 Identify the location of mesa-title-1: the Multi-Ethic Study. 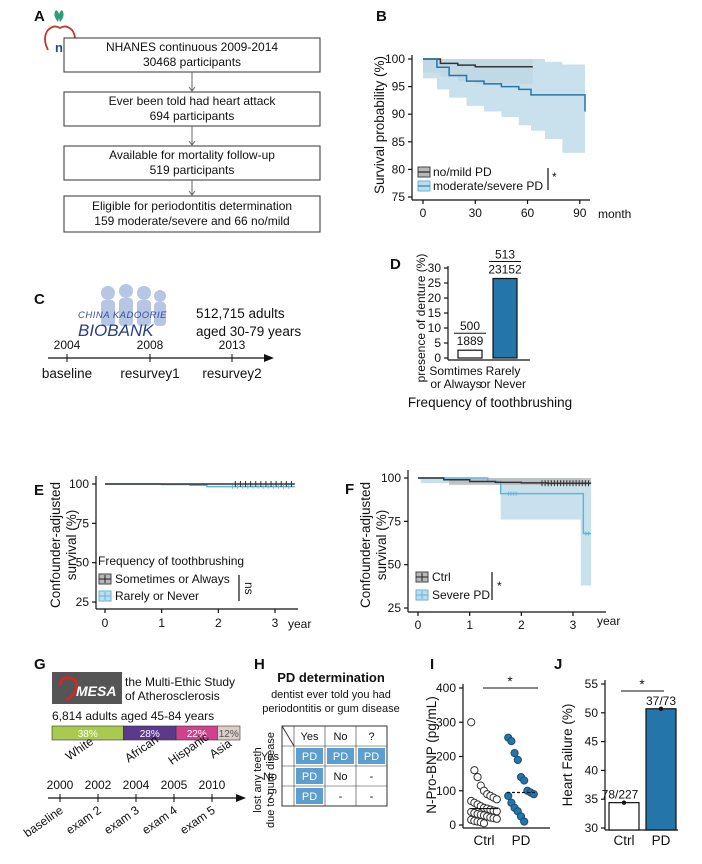
(180, 682).